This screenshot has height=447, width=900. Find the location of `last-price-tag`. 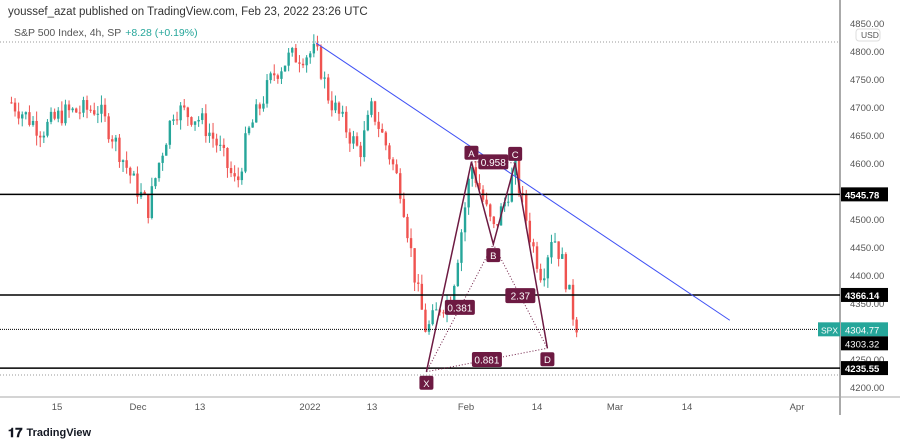

last-price-tag is located at coordinates (864, 329).